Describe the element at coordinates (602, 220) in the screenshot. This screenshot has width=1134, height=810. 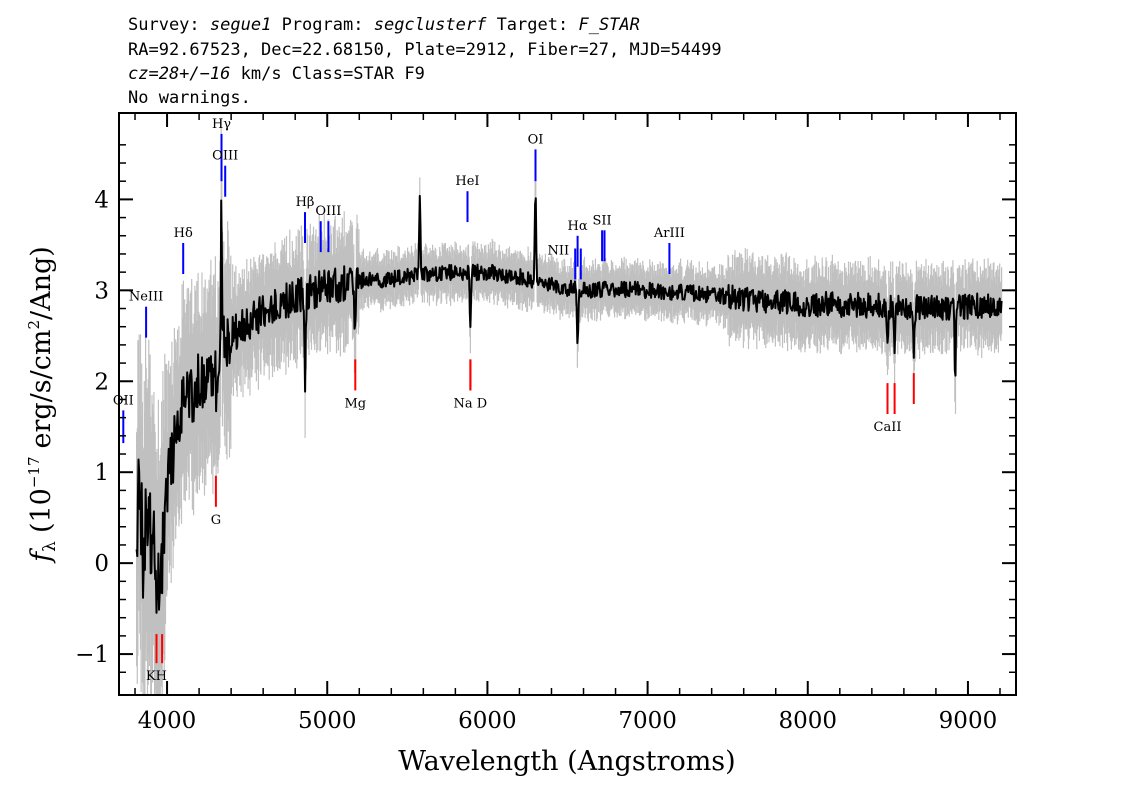
I see `line-label-sii: SII` at that location.